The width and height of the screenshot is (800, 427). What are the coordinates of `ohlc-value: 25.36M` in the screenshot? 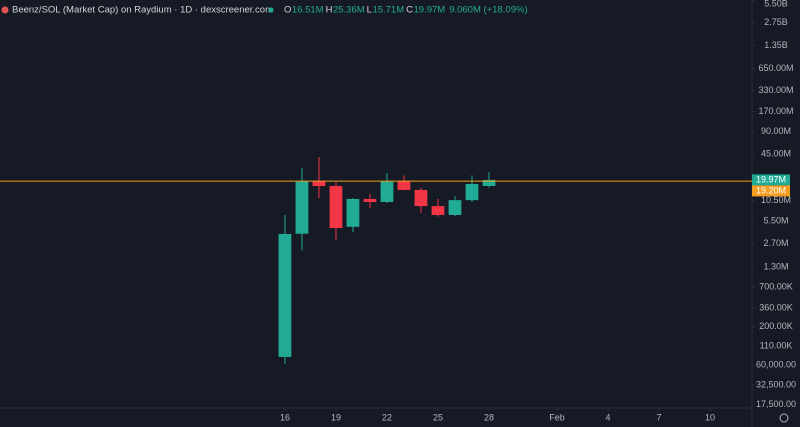 It's located at (349, 10).